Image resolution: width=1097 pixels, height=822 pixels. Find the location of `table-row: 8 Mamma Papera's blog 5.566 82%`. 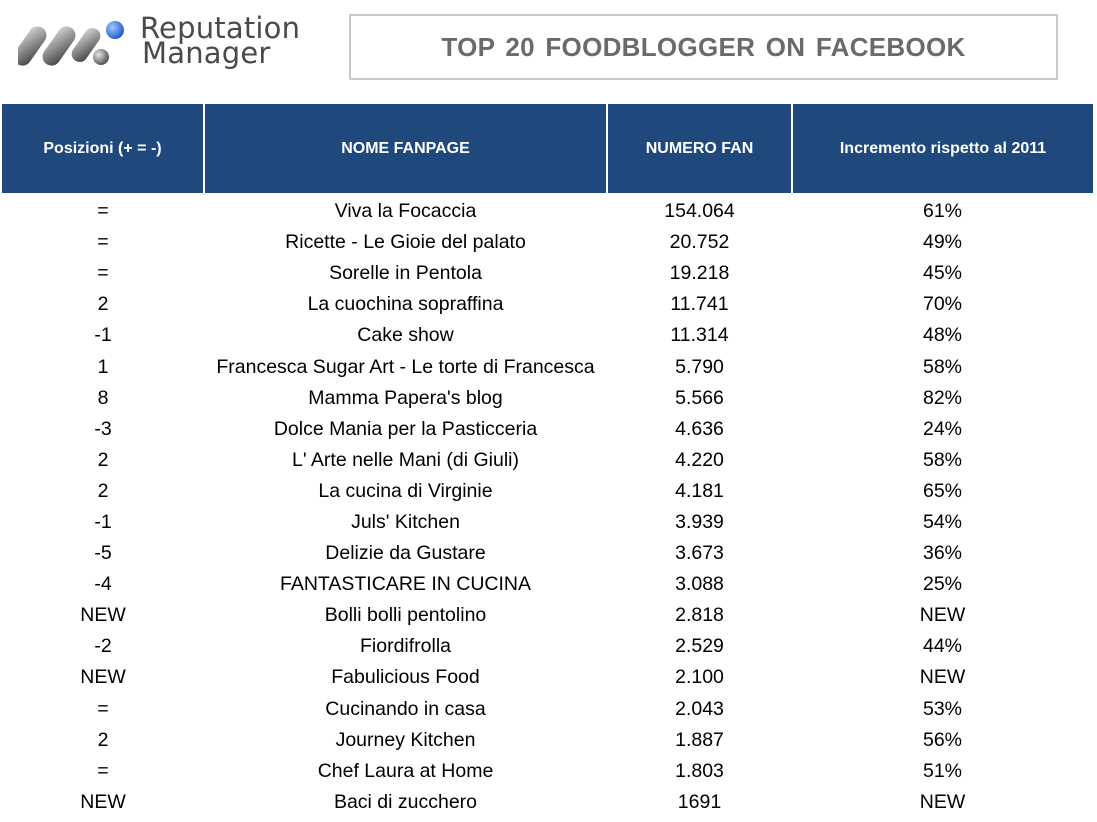

table-row: 8 Mamma Papera's blog 5.566 82% is located at coordinates (547, 398).